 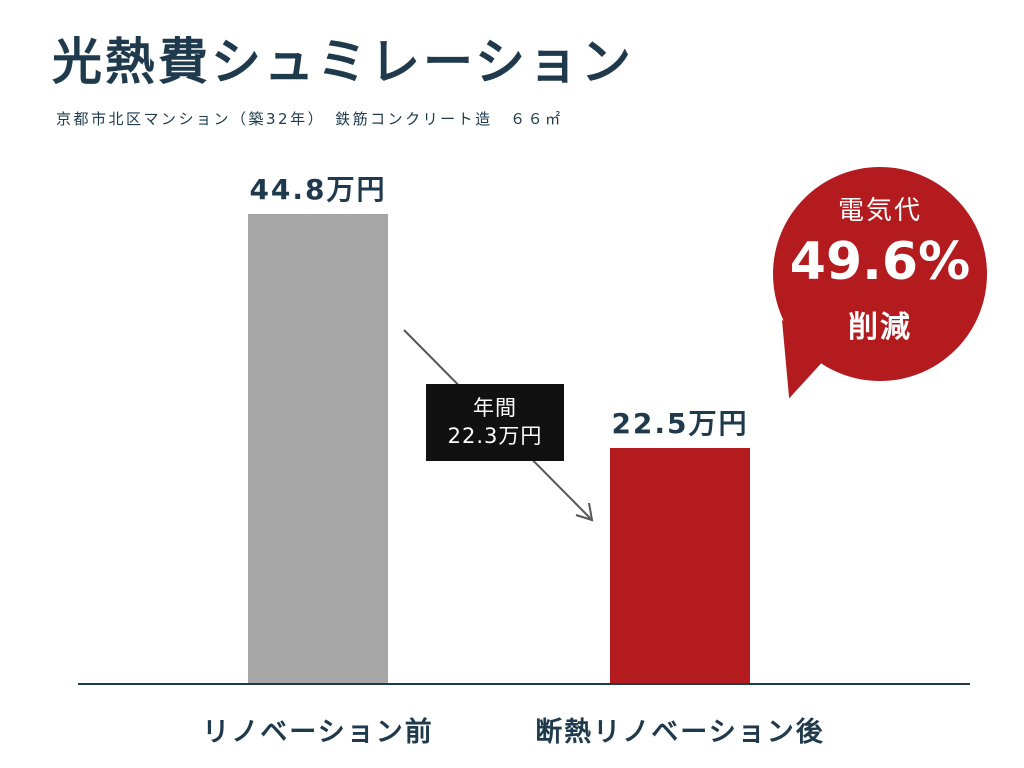 I want to click on category-label-after: 断熱リノベーション後, so click(x=680, y=732).